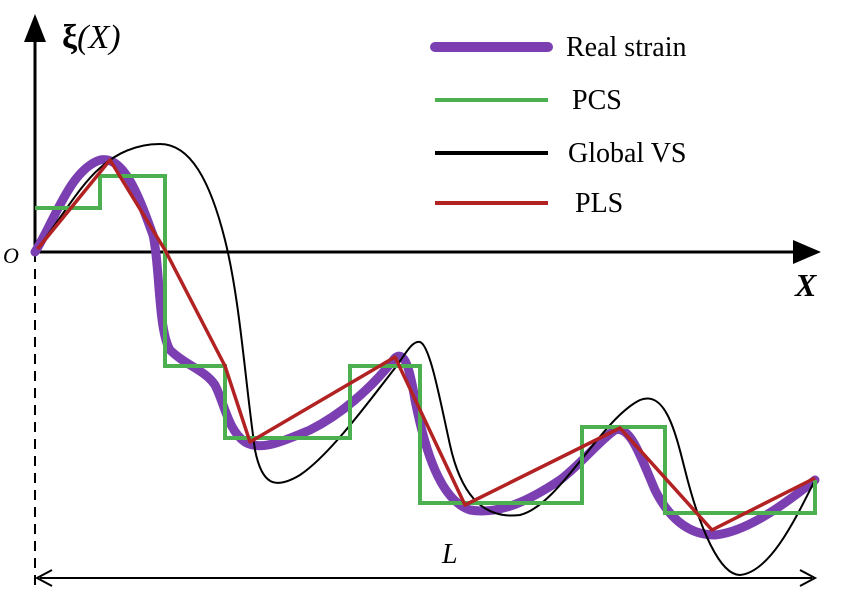 Image resolution: width=841 pixels, height=597 pixels. I want to click on origin-label: O, so click(11, 255).